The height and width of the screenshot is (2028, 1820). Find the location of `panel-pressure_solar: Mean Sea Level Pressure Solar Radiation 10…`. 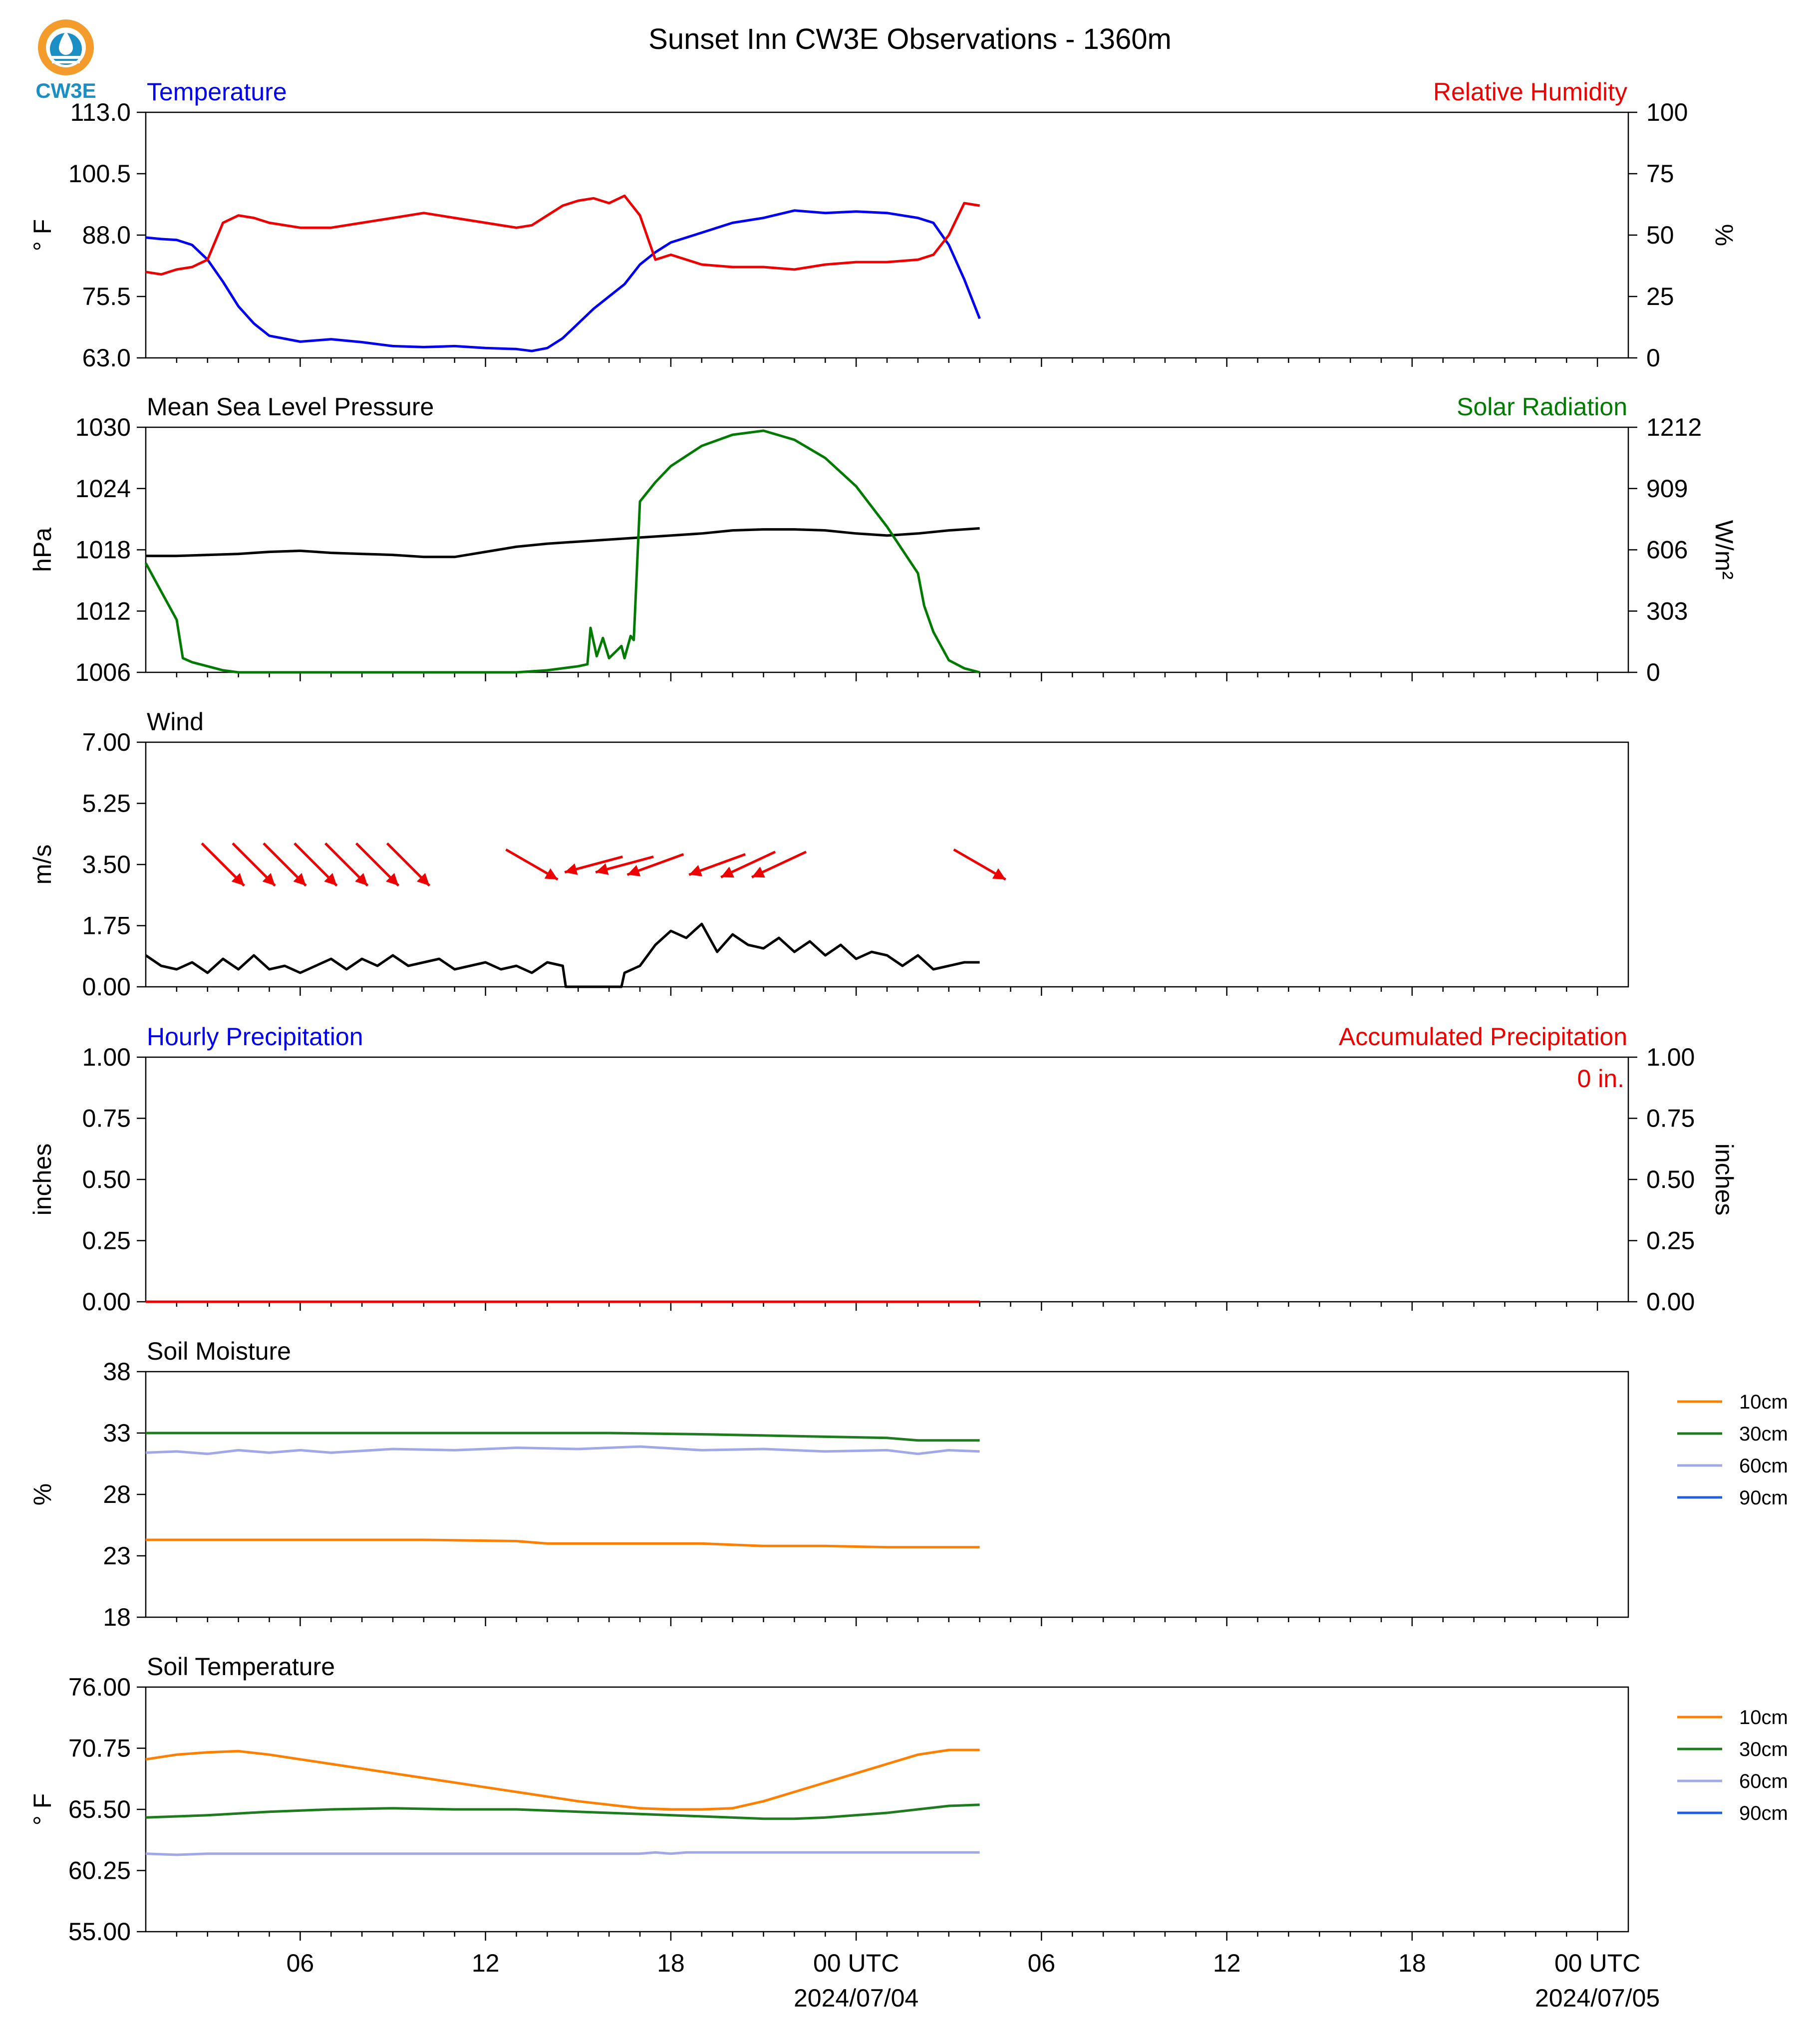

panel-pressure_solar: Mean Sea Level Pressure Solar Radiation 10… is located at coordinates (883, 539).